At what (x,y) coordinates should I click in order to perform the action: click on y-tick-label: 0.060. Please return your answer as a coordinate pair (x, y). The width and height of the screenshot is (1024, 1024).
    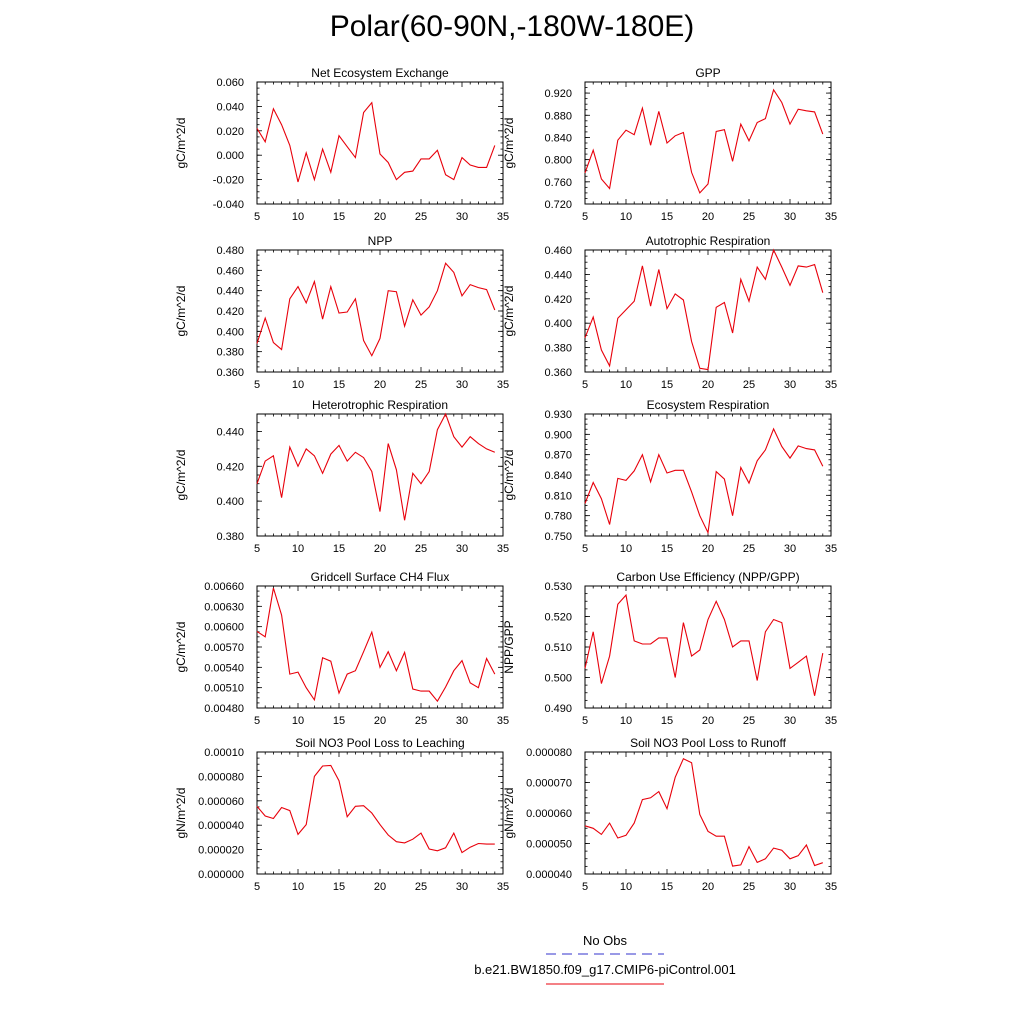
    Looking at the image, I should click on (230, 83).